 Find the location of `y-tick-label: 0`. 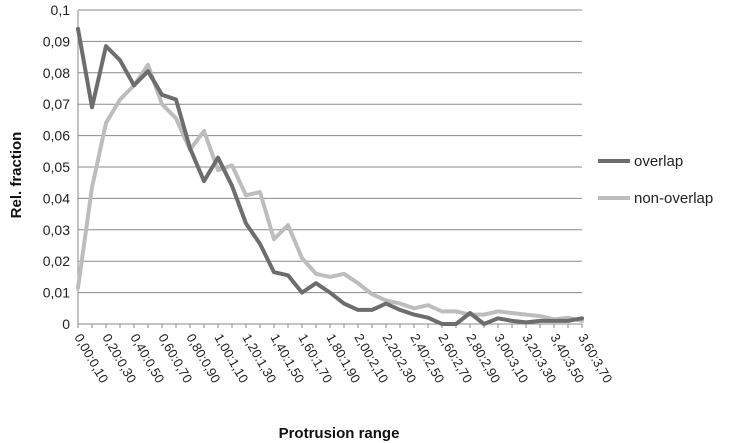

y-tick-label: 0 is located at coordinates (66, 324).